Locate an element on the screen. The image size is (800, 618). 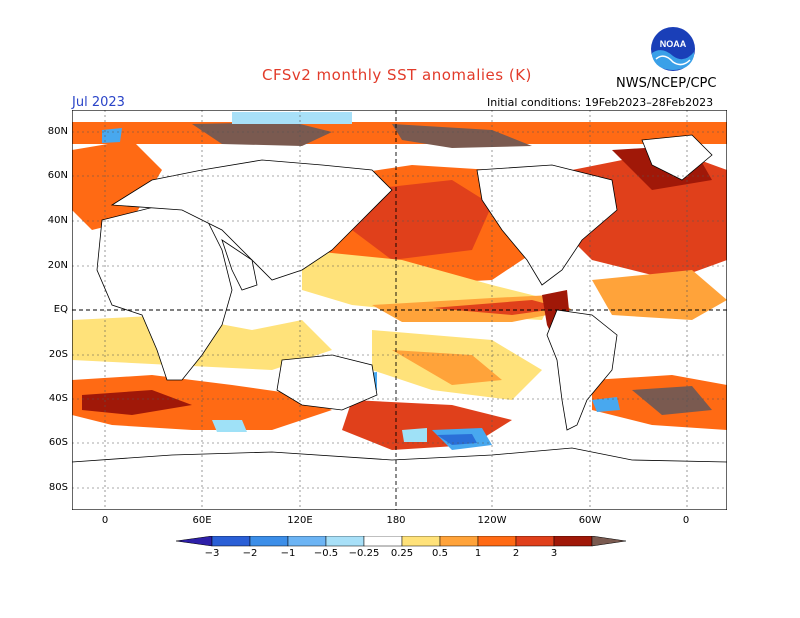
lat-label-eq: EQ is located at coordinates (60, 309).